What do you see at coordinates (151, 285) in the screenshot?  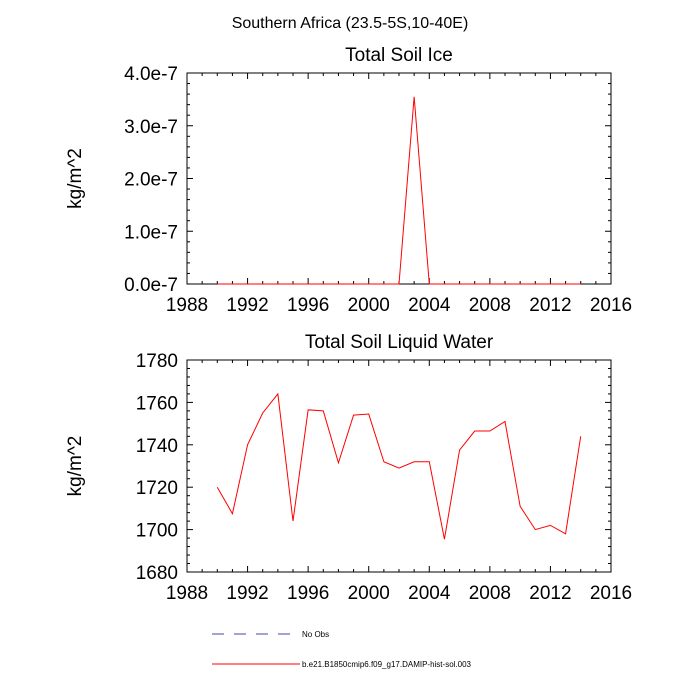 I see `soil-ice-ytick-label: 0.0e-7` at bounding box center [151, 285].